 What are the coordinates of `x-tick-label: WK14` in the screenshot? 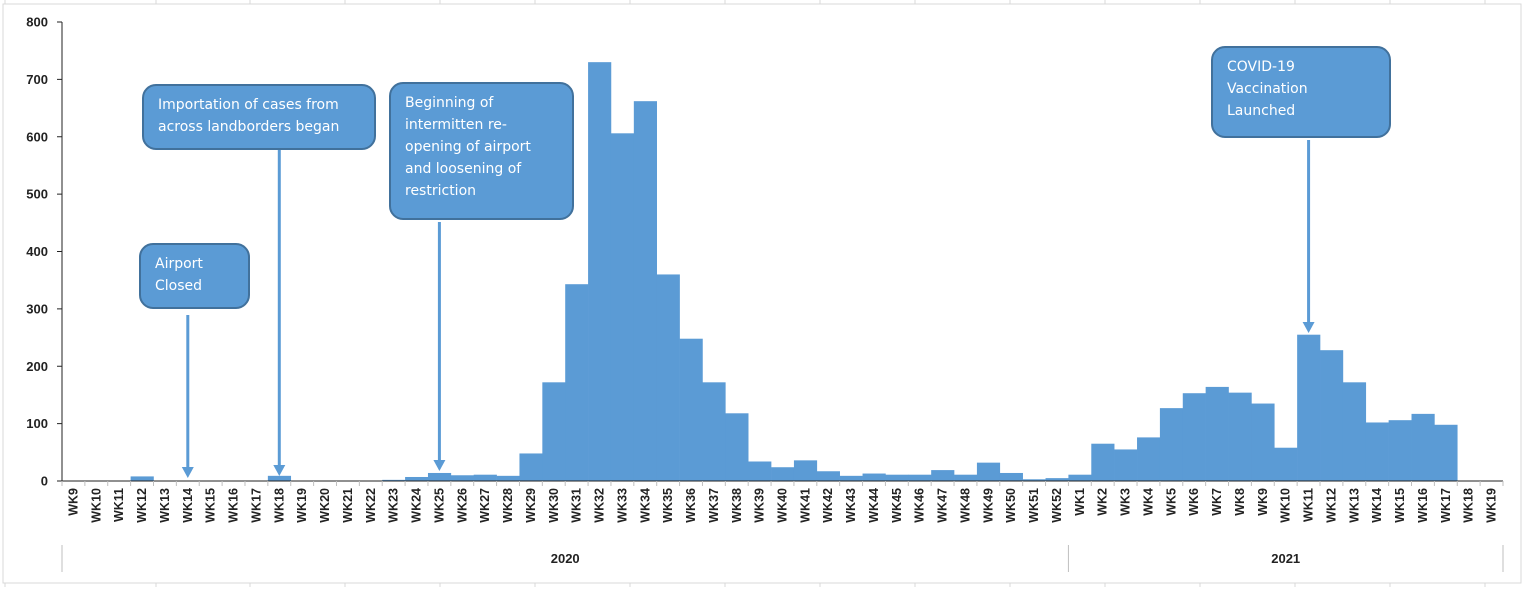 It's located at (1377, 505).